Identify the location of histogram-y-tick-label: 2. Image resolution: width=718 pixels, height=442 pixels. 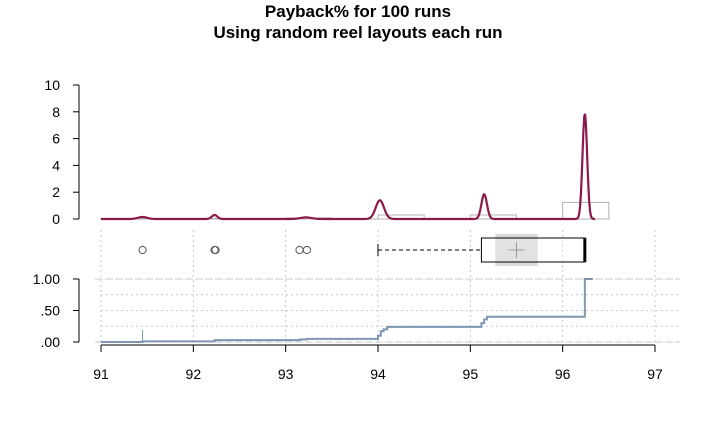
(56, 192).